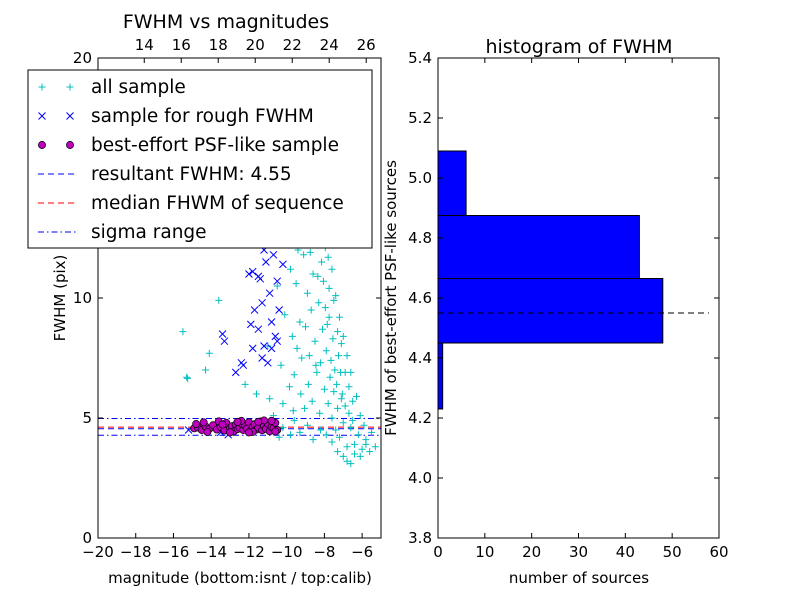  What do you see at coordinates (420, 178) in the screenshot?
I see `histogram-y-tick-label: 5.0` at bounding box center [420, 178].